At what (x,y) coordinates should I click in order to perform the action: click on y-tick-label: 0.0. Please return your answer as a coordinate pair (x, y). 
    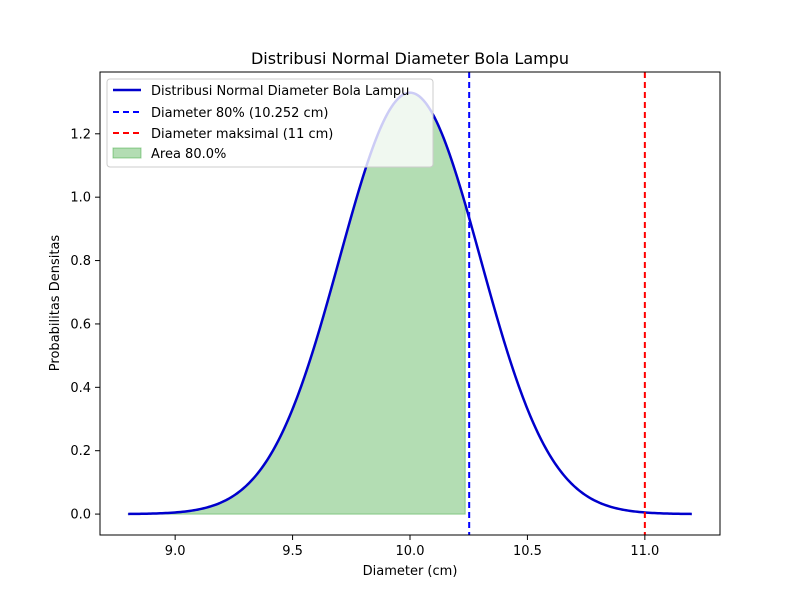
    Looking at the image, I should click on (80, 515).